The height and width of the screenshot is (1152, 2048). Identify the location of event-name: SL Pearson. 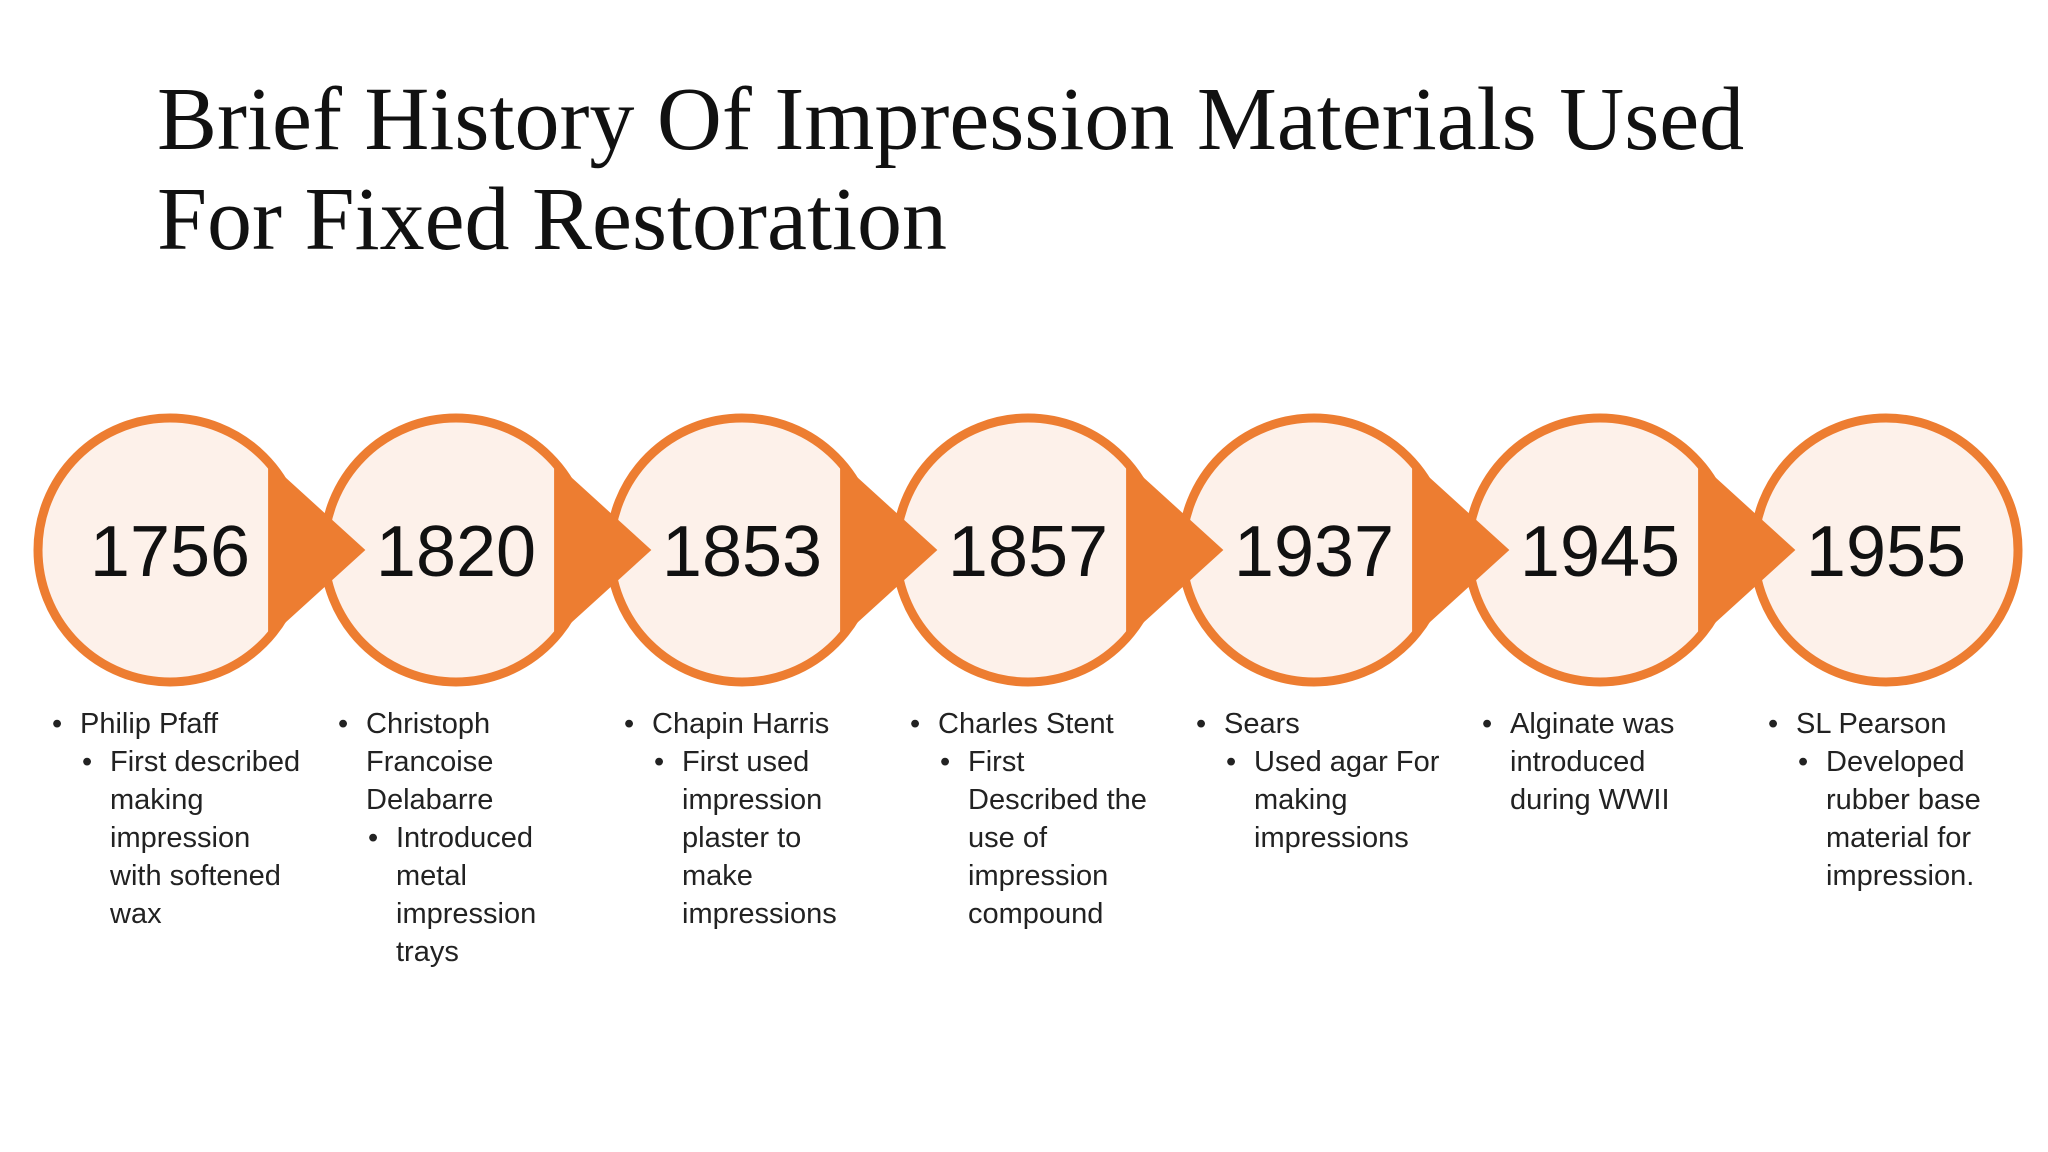
(1893, 724).